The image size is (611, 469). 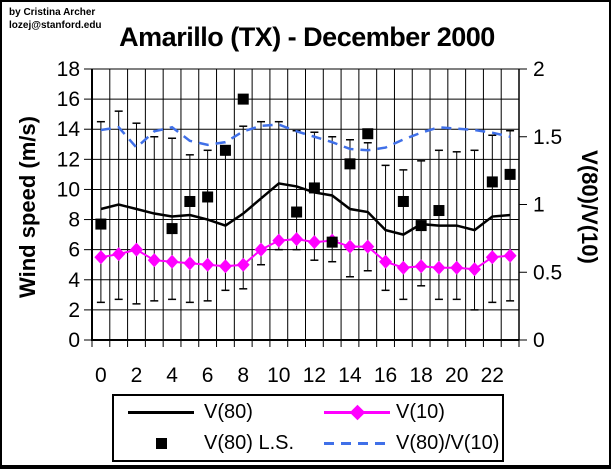 I want to click on x-tick-label: 10, so click(x=278, y=375).